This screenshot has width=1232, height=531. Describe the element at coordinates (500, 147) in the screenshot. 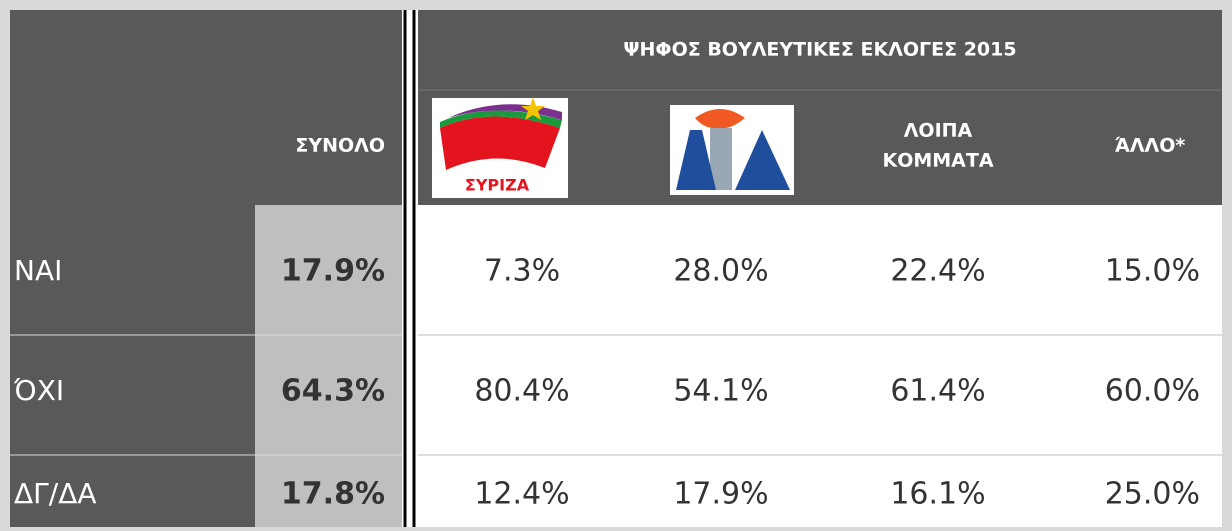

I see `syriza-logo: ΣΥΡΙΖΑ` at that location.